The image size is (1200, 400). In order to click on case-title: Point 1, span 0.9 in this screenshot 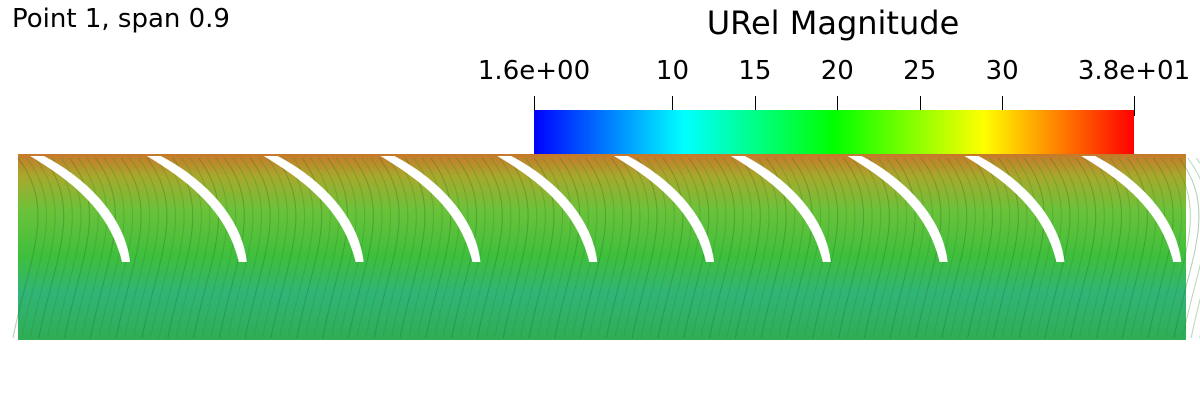, I will do `click(121, 19)`.